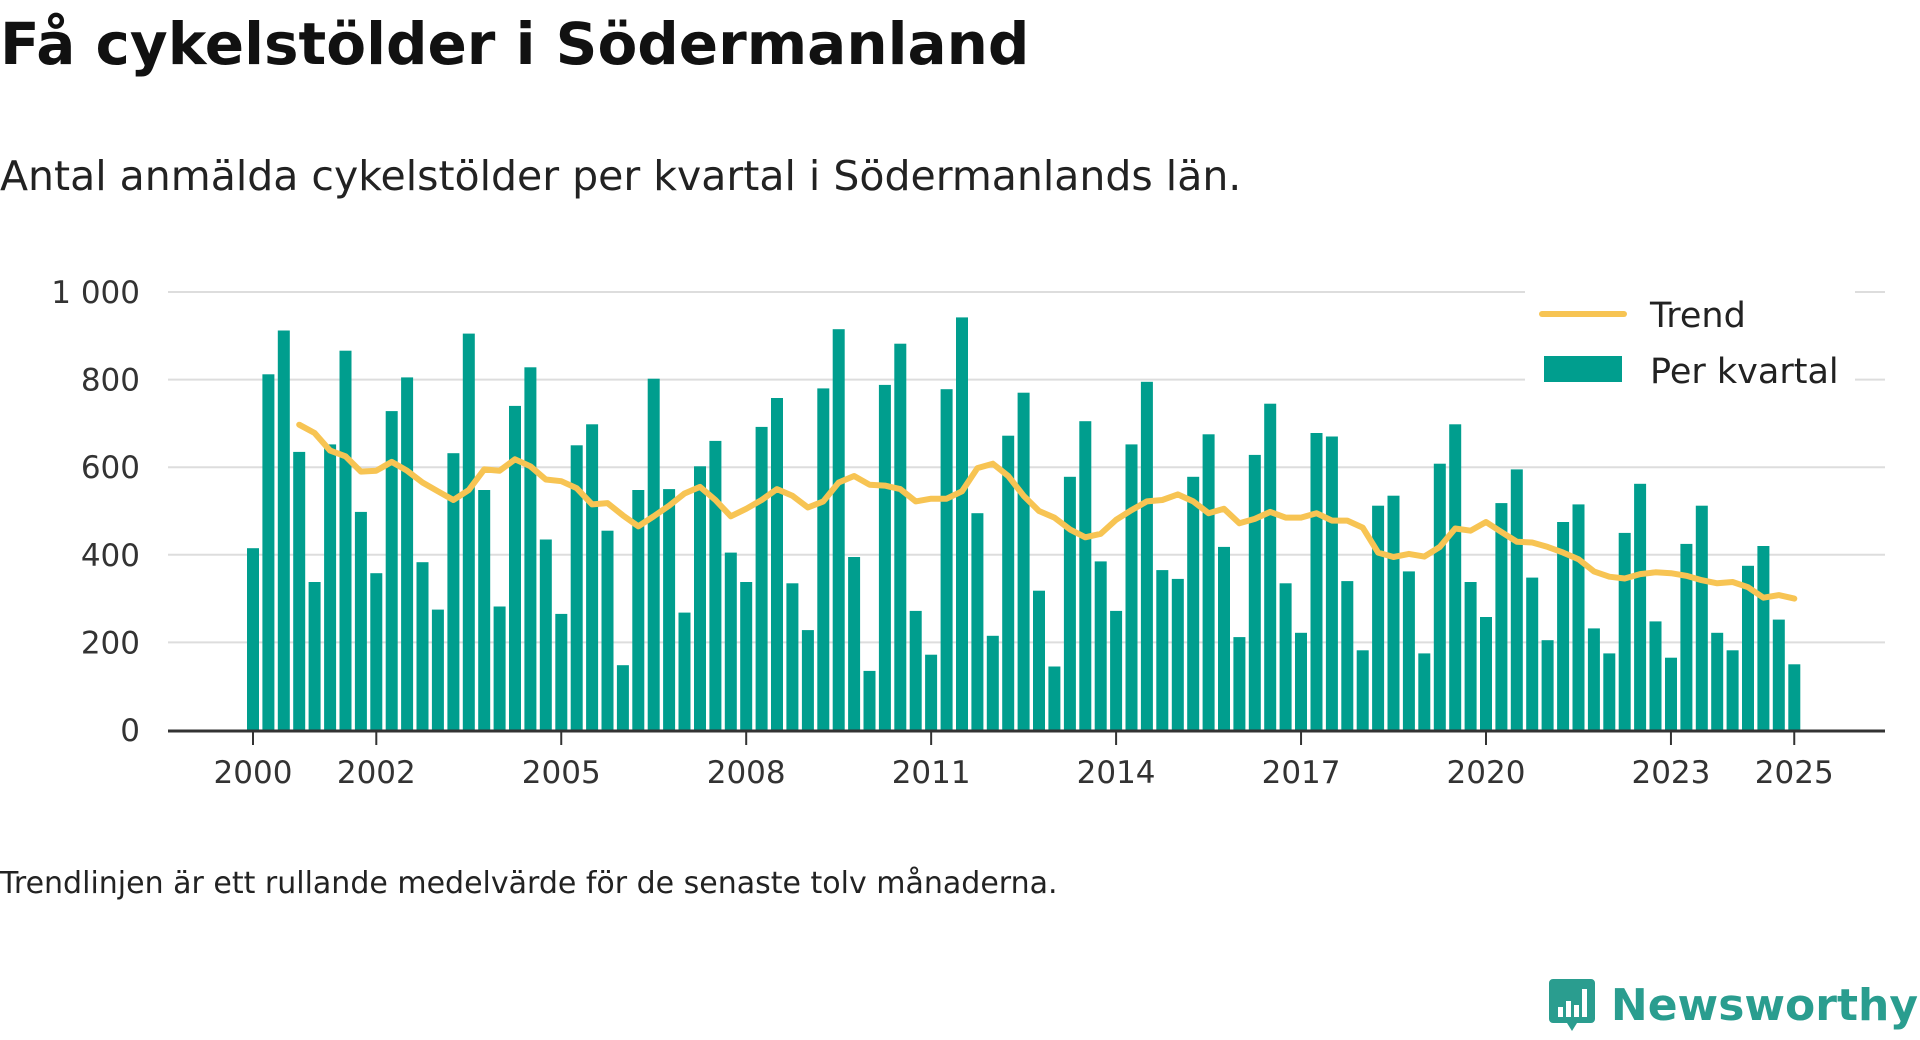  What do you see at coordinates (110, 643) in the screenshot?
I see `y-tick-label: 200` at bounding box center [110, 643].